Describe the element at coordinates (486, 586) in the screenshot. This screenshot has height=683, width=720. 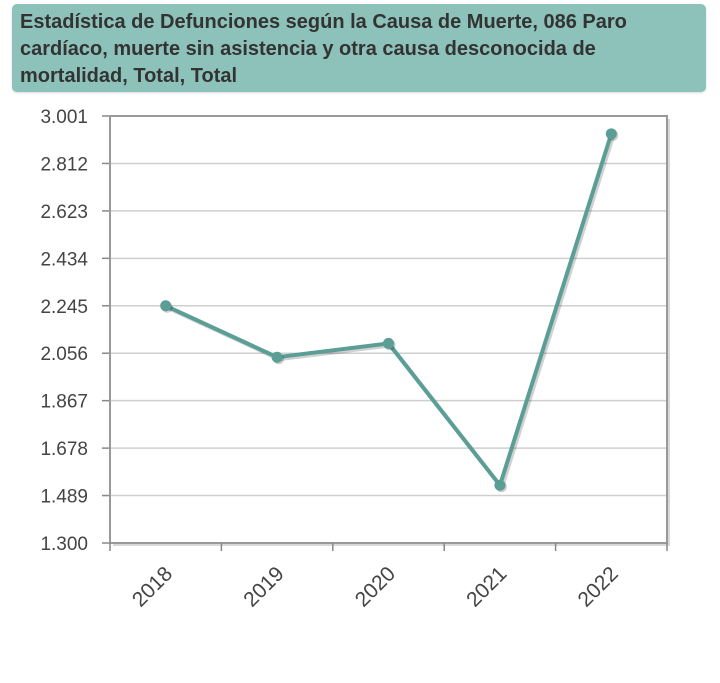
I see `x-tick-label: 2021` at that location.